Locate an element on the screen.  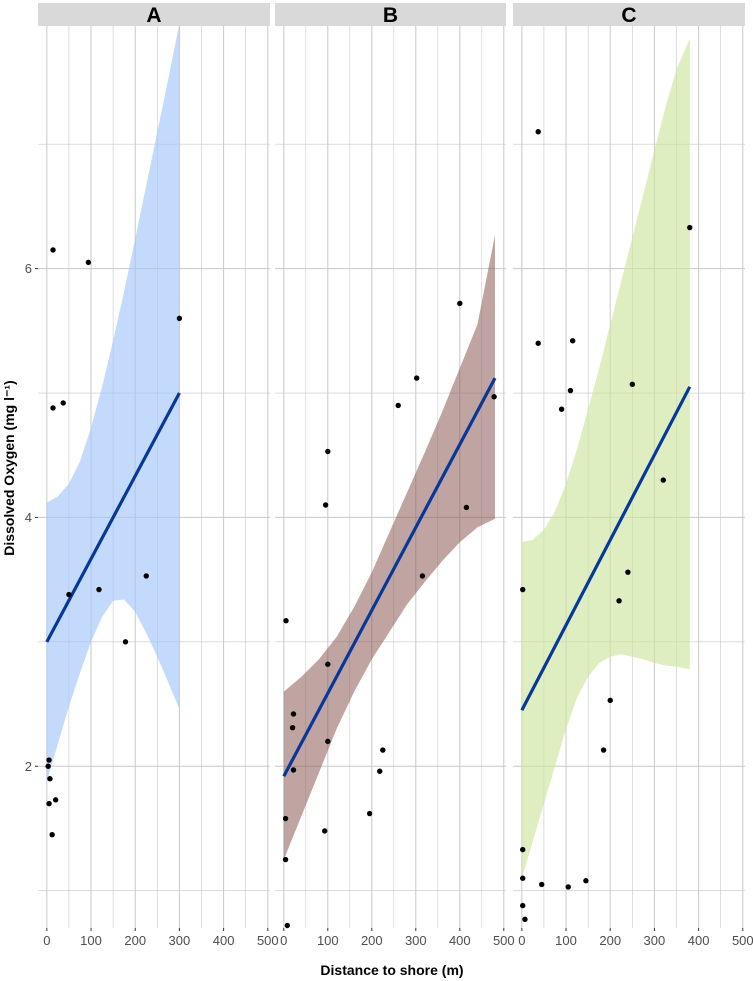
facet-strip-label: A is located at coordinates (153, 15).